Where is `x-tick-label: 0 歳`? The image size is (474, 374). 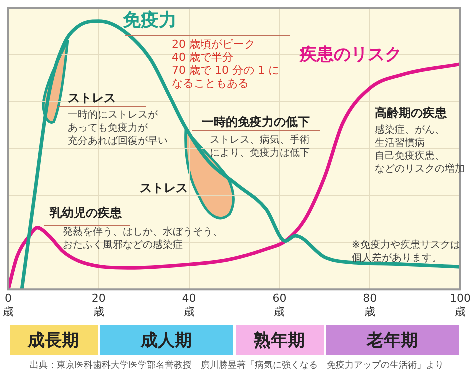 x-tick-label: 0 歳 is located at coordinates (8, 305).